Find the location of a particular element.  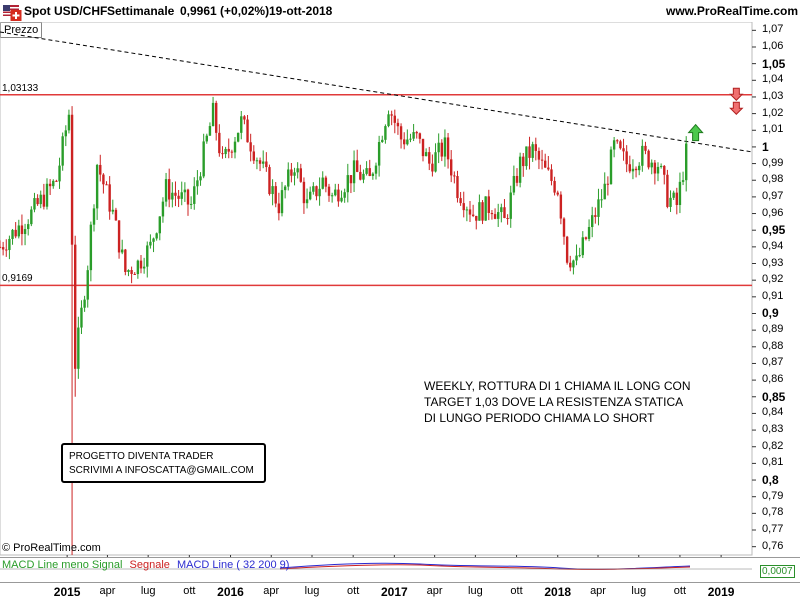

y-tick-label: 1,01 is located at coordinates (773, 129).